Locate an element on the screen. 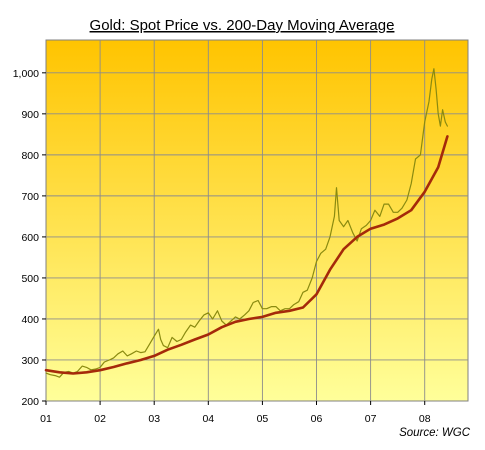 The image size is (485, 450). y-tick-label: 400 is located at coordinates (30, 320).